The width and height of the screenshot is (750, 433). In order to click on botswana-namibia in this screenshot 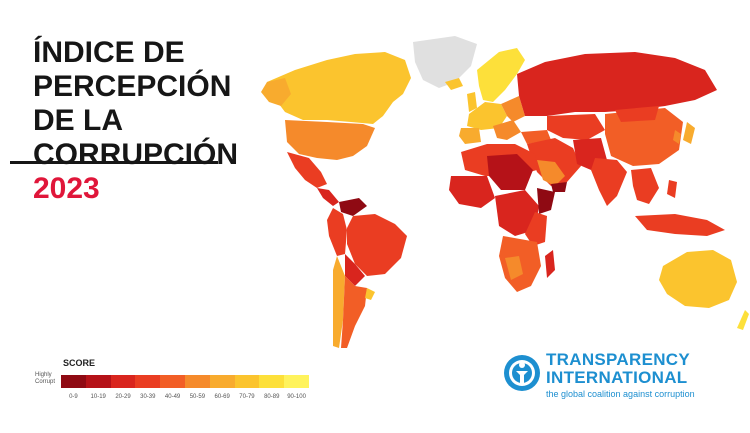, I will do `click(514, 268)`.